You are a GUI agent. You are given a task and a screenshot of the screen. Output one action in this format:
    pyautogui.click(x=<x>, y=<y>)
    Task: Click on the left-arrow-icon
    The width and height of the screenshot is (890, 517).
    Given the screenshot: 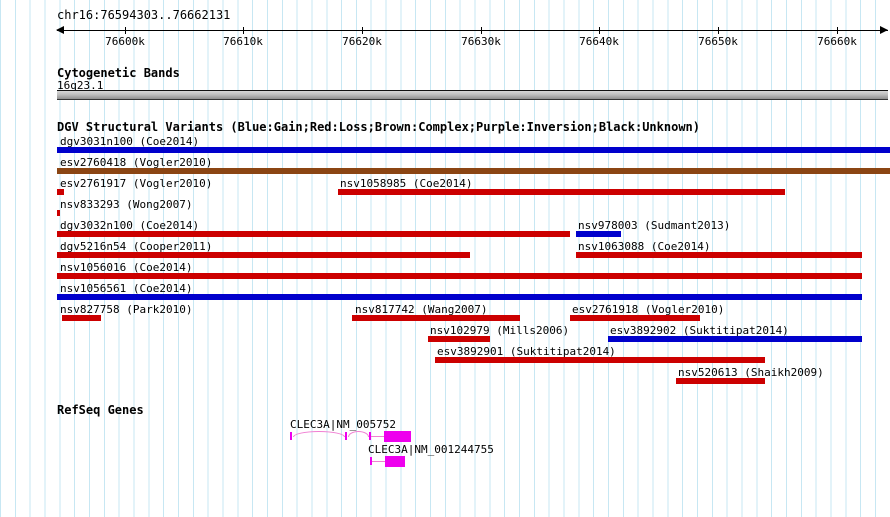 What is the action you would take?
    pyautogui.click(x=60, y=30)
    